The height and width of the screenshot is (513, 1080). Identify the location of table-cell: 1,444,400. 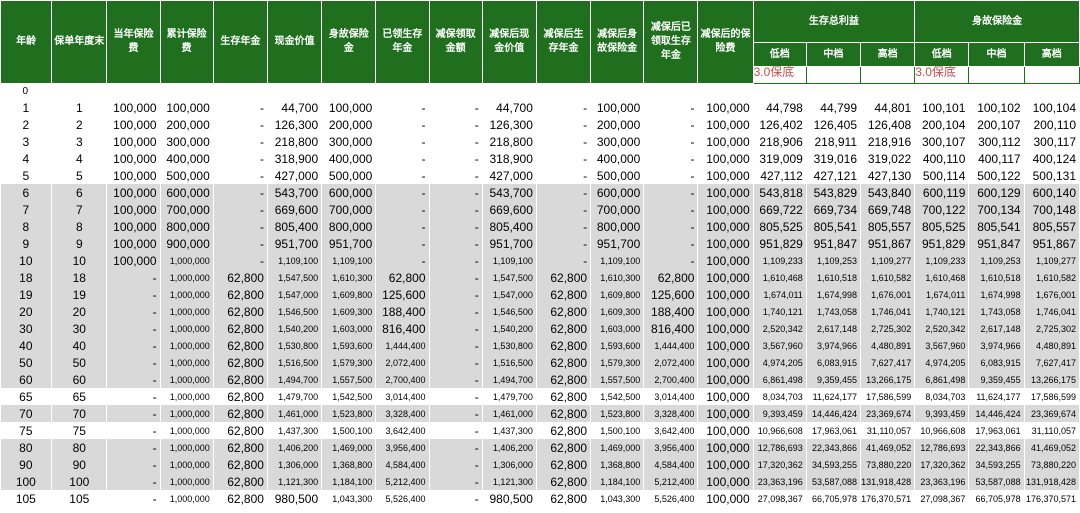
(671, 345).